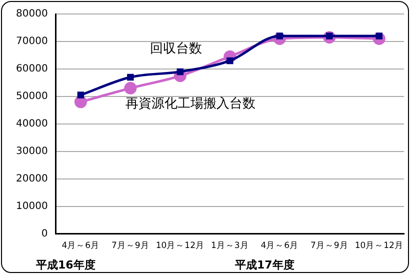 The width and height of the screenshot is (412, 276). Describe the element at coordinates (264, 265) in the screenshot. I see `text: 平成17年度` at that location.